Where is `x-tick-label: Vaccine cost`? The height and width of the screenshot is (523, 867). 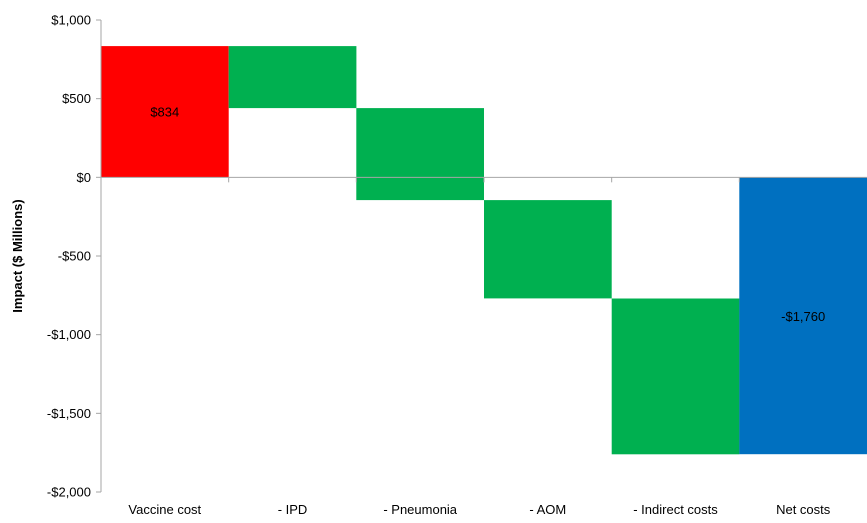
x-tick-label: Vaccine cost is located at coordinates (164, 509).